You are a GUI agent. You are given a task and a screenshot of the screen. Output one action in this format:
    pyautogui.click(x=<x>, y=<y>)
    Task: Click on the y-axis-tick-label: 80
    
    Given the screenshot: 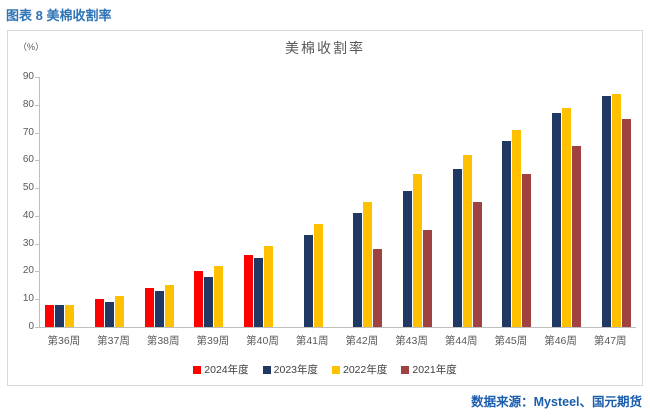 What is the action you would take?
    pyautogui.click(x=28, y=104)
    